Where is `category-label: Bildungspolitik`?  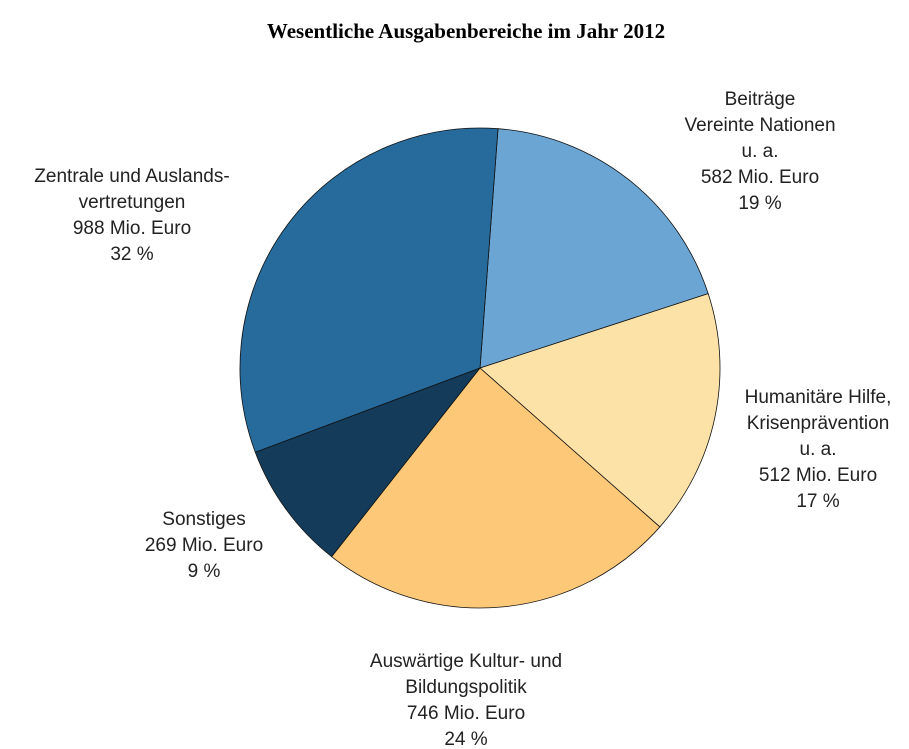 category-label: Bildungspolitik is located at coordinates (466, 687).